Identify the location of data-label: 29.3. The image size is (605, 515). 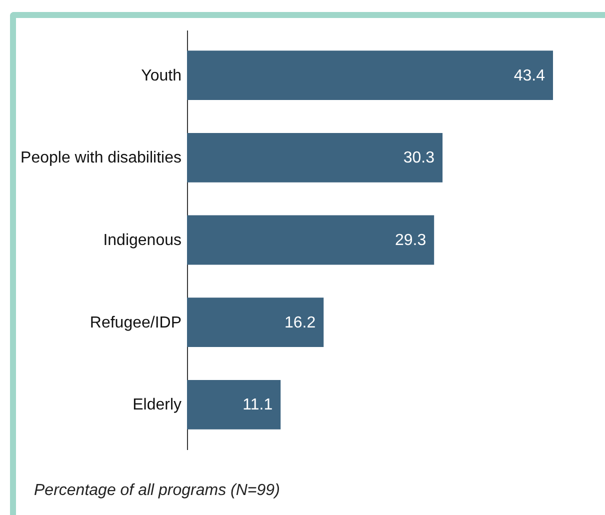
(410, 240).